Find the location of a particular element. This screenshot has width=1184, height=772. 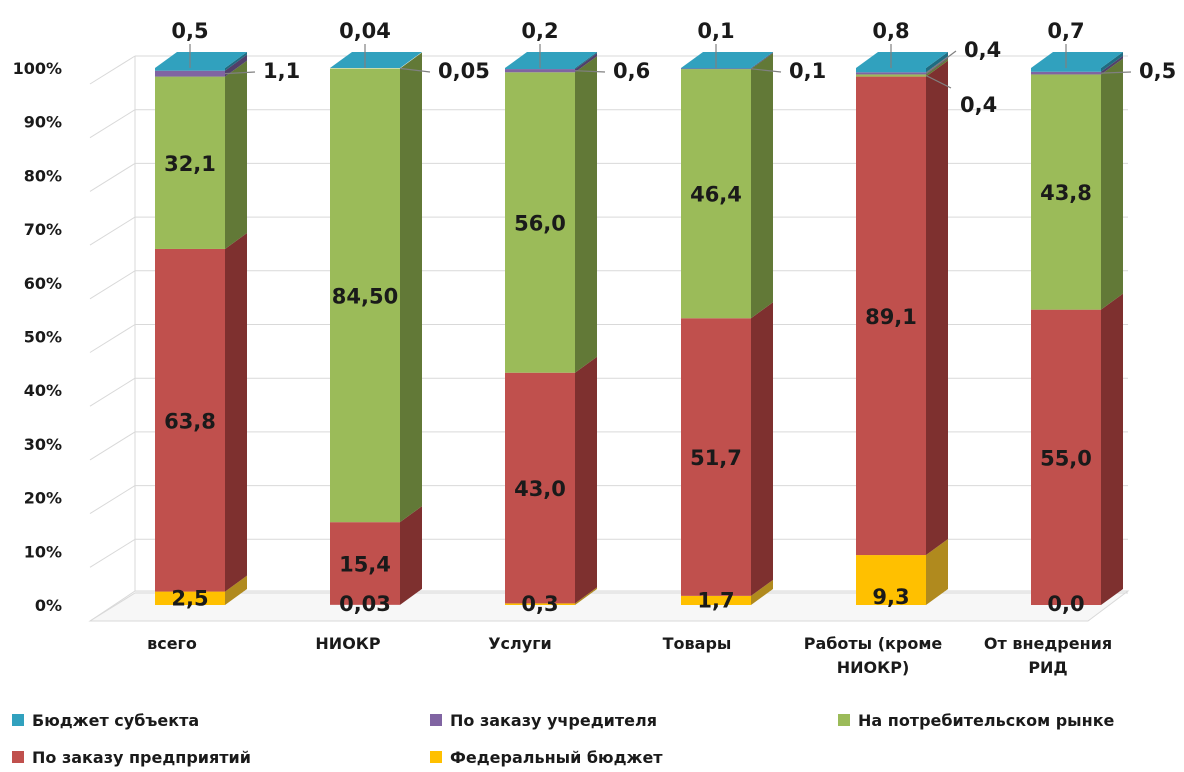

category-label: Услуги is located at coordinates (520, 643).